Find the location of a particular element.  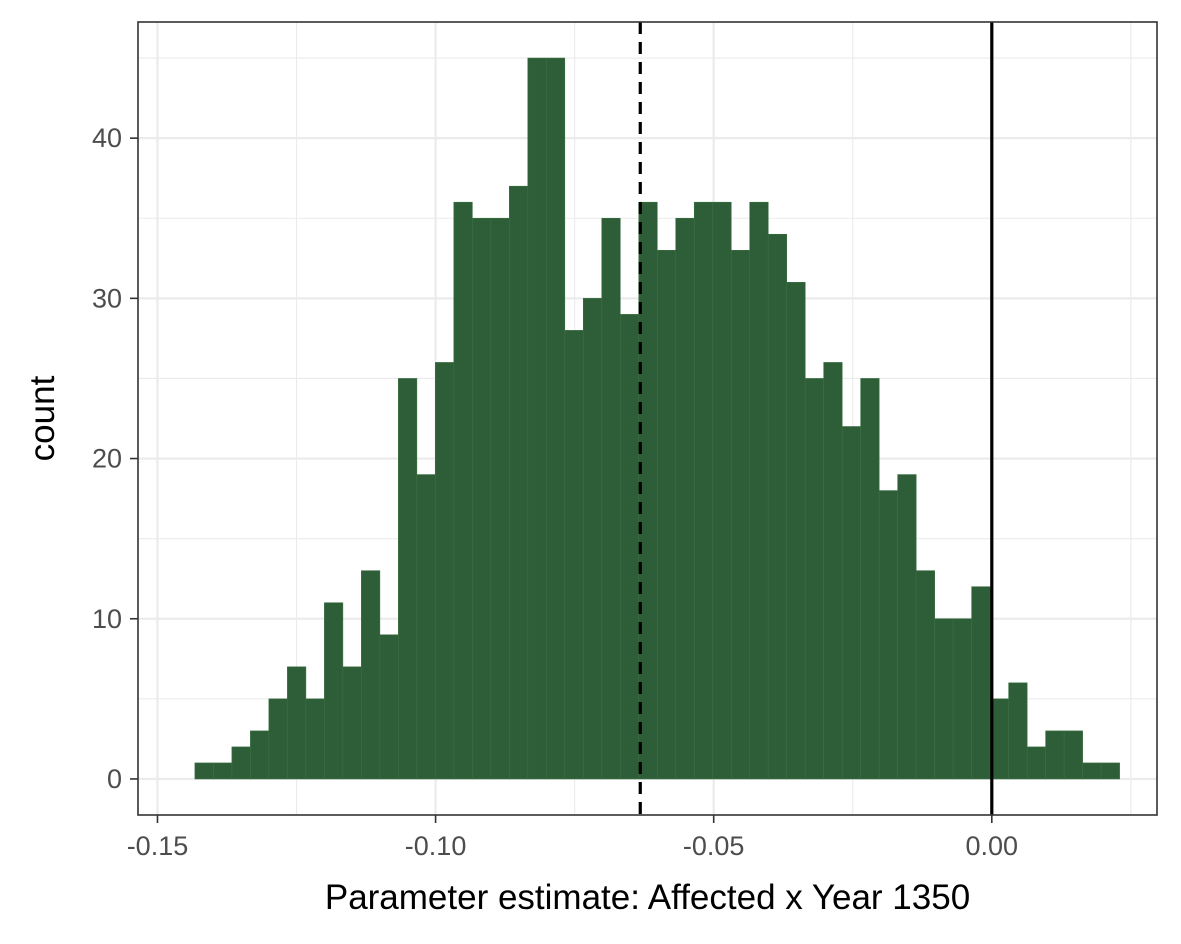

y-tick-label: 40 is located at coordinates (107, 138).